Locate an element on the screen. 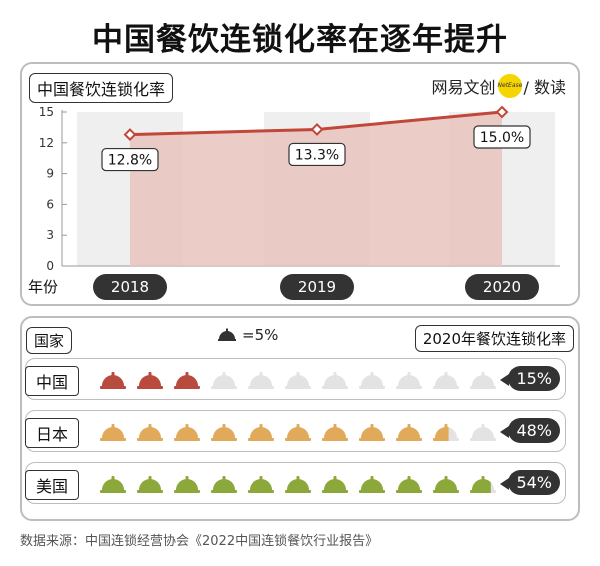 Image resolution: width=600 pixels, height=566 pixels. y-tick-label: 12 is located at coordinates (46, 143).